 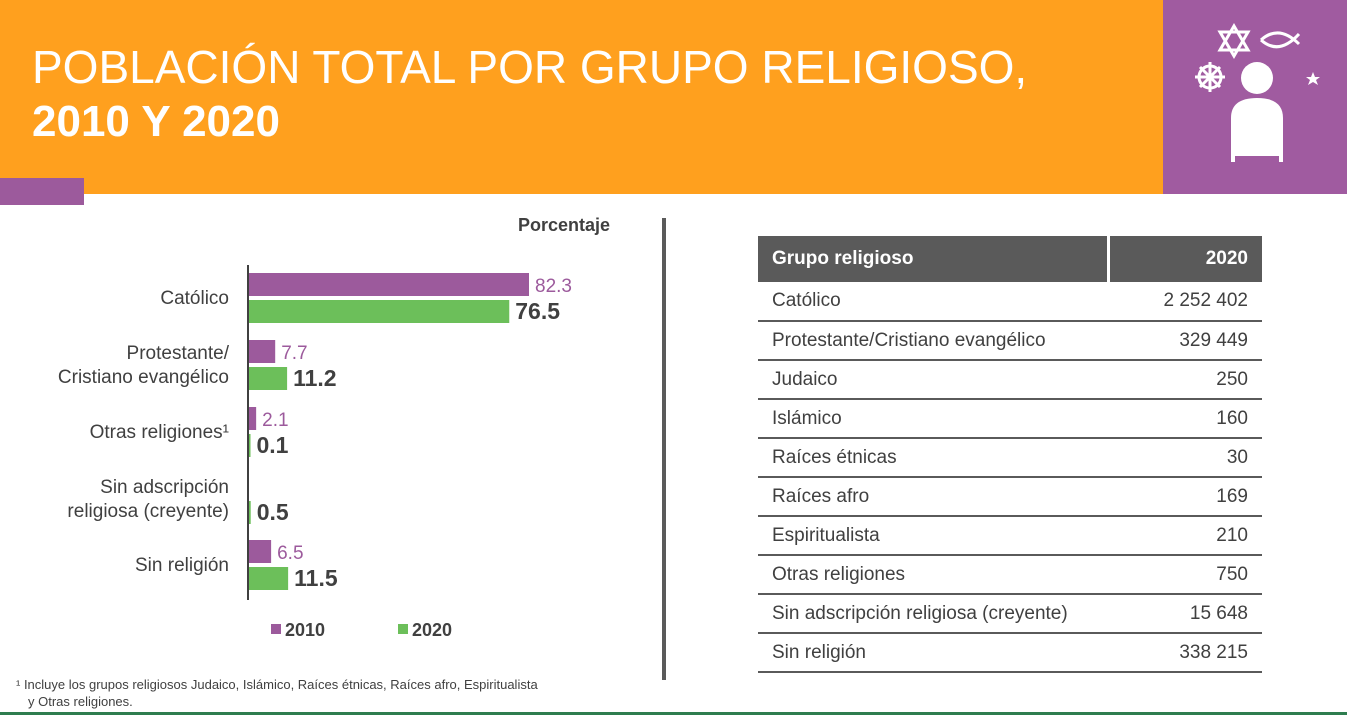 I want to click on table-cell-group: Raíces étnicas, so click(x=834, y=457).